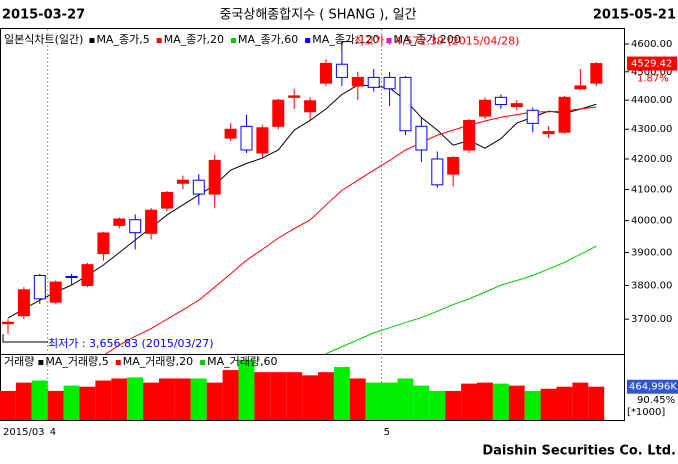 The width and height of the screenshot is (678, 464). I want to click on x-tick-label: 5, so click(387, 432).